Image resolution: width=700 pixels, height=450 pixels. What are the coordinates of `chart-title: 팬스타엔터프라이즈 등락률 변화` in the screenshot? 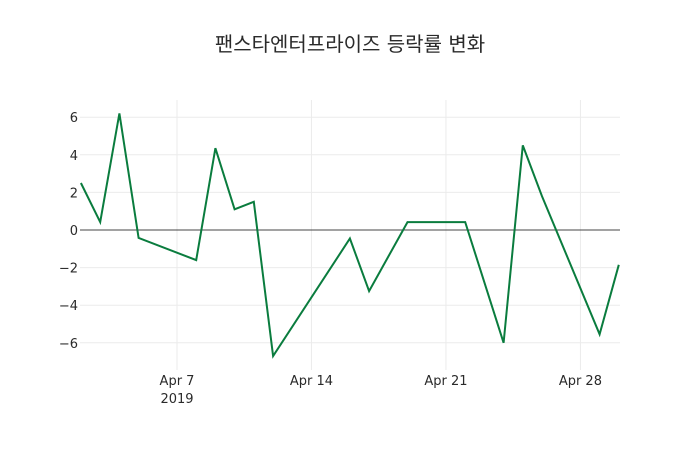 It's located at (350, 44).